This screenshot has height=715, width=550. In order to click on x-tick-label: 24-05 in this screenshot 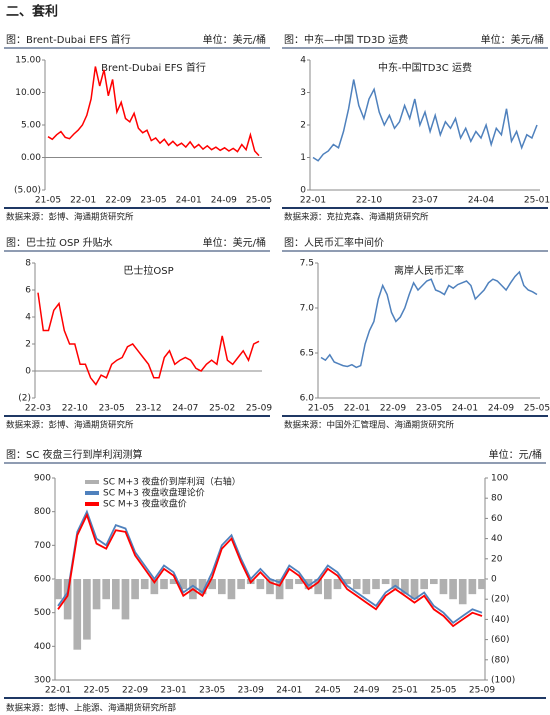, I will do `click(328, 691)`.